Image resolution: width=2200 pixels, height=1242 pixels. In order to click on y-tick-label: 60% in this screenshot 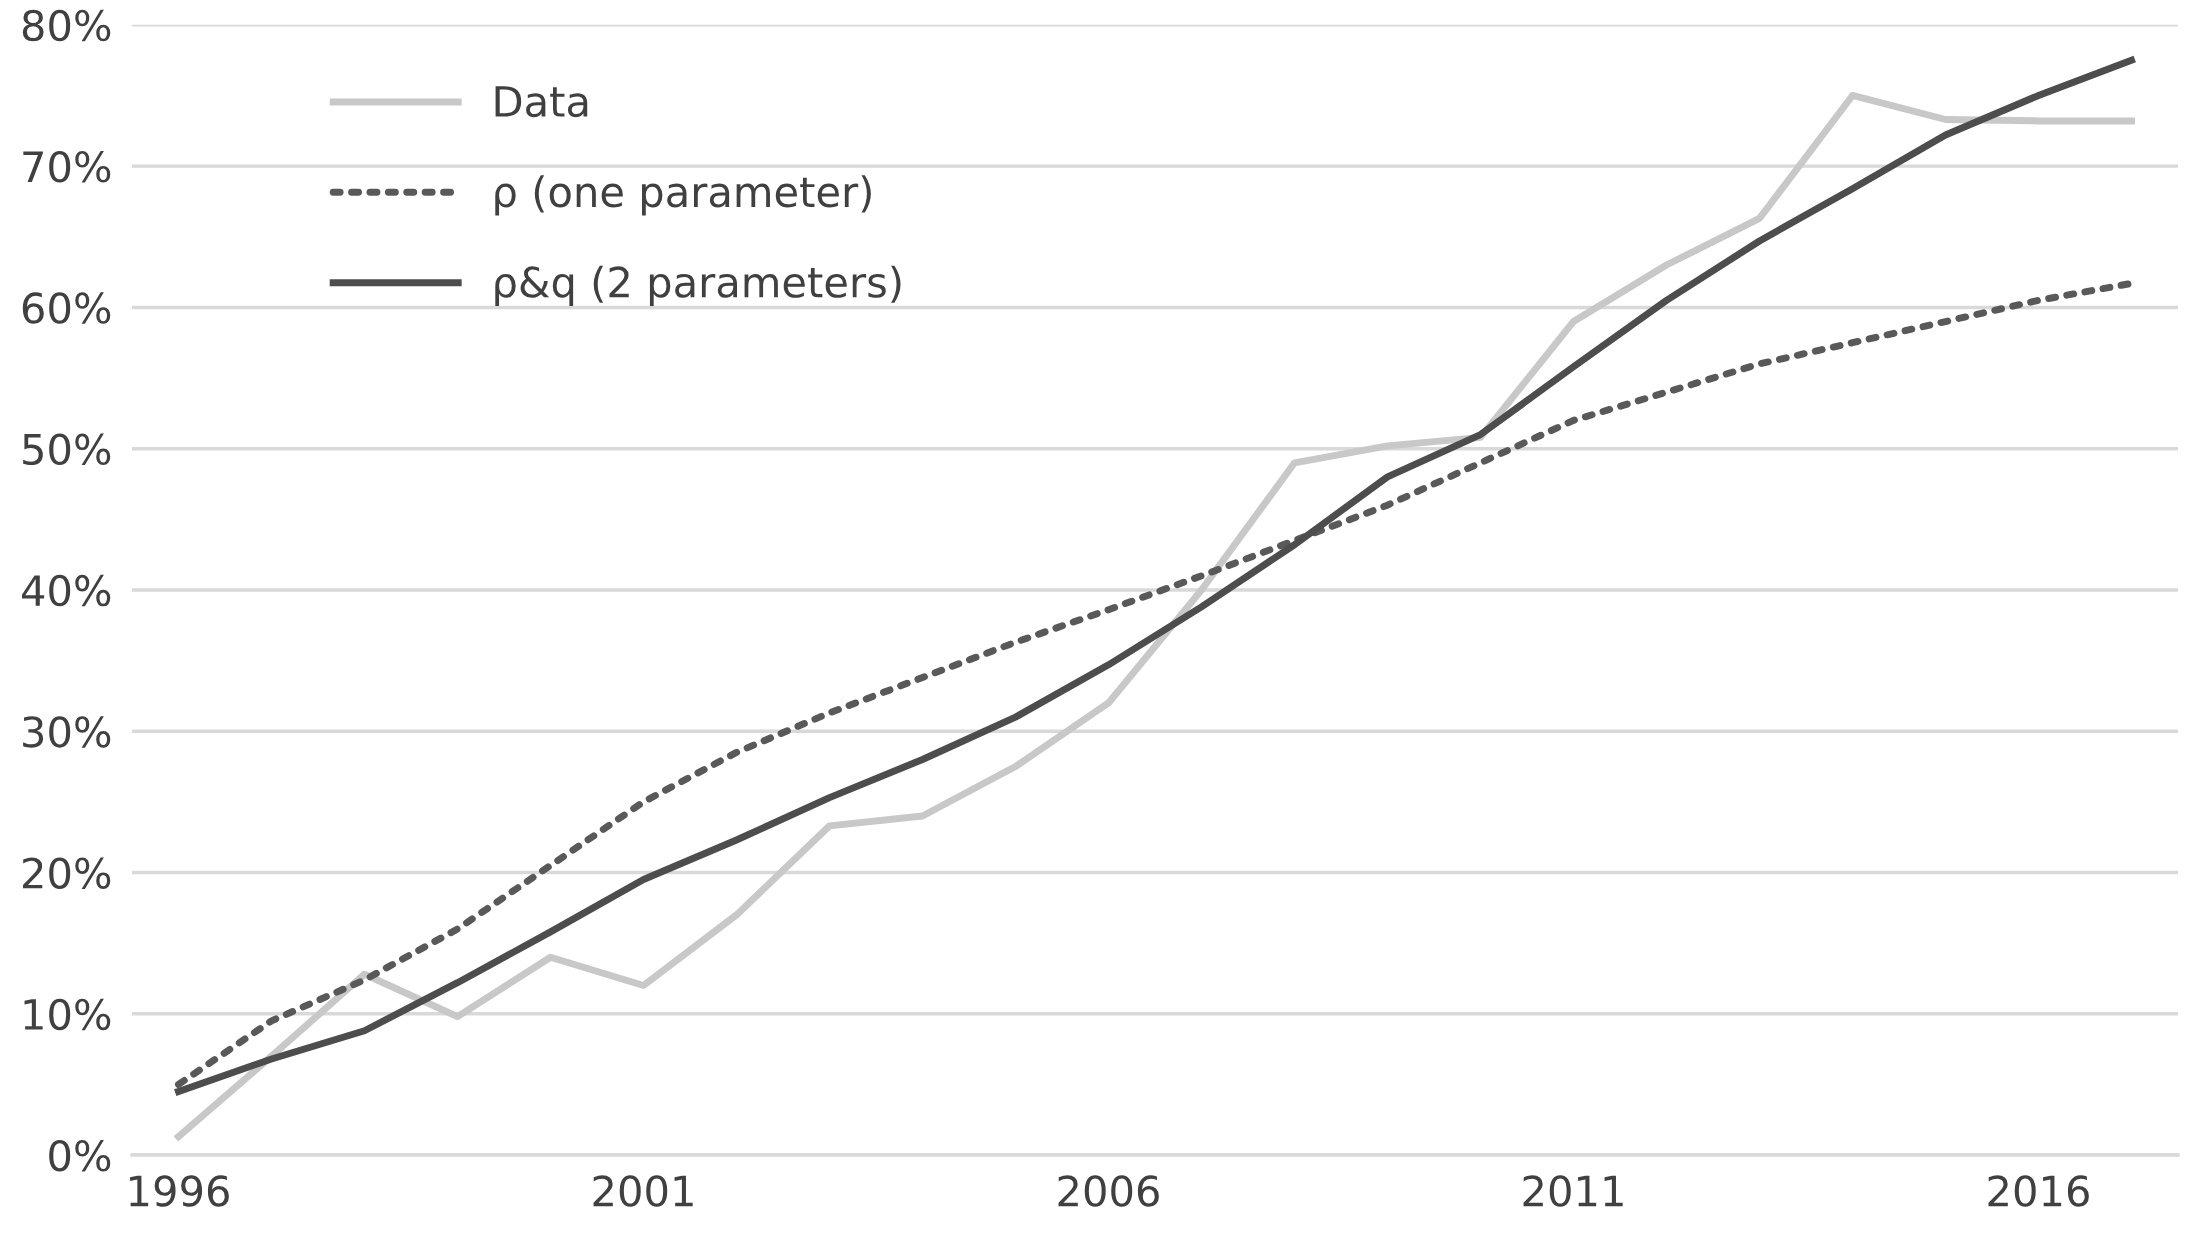, I will do `click(66, 308)`.